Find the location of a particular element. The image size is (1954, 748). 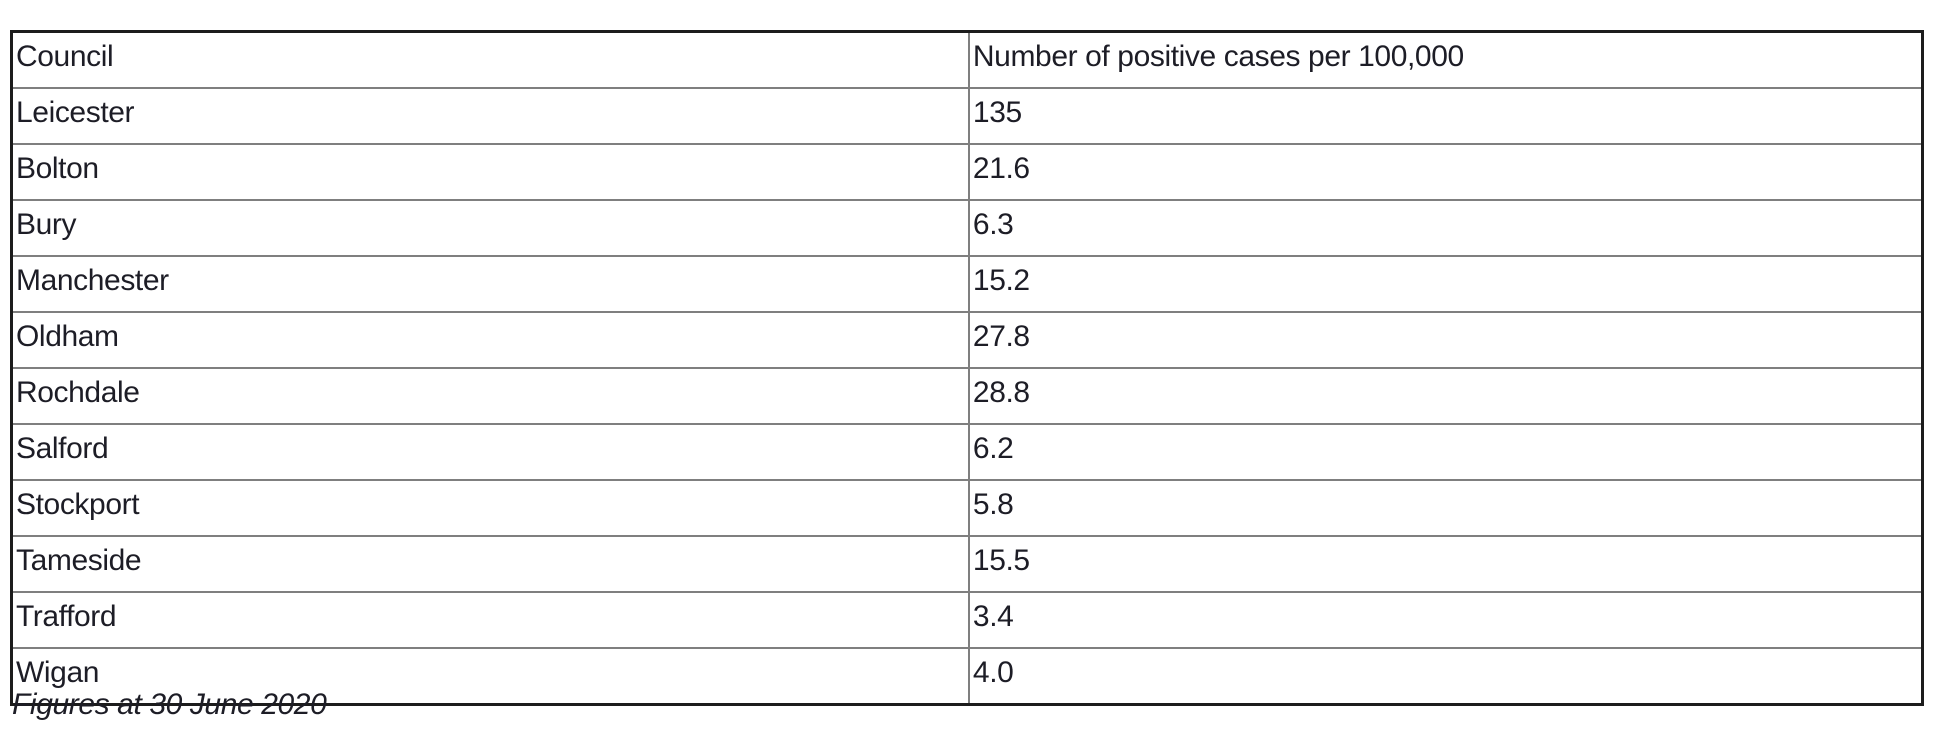

column-header-council: Council is located at coordinates (490, 59).